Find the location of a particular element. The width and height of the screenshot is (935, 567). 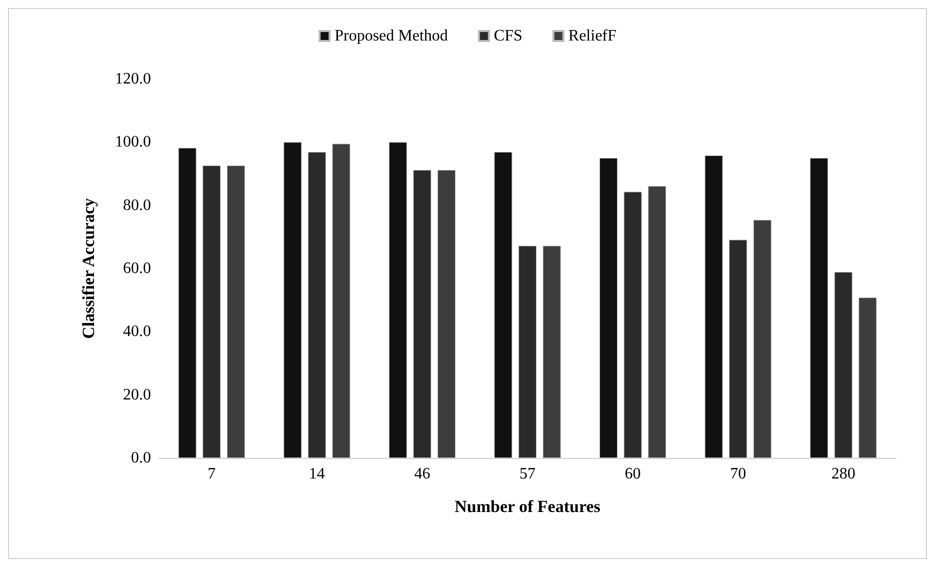

legend-label: CFS is located at coordinates (508, 36).